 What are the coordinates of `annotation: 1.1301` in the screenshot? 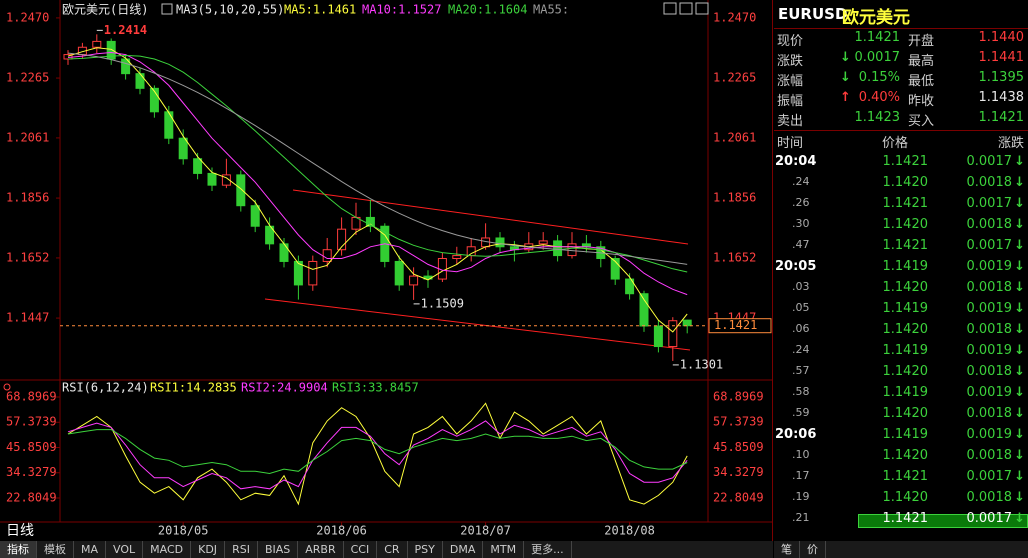 It's located at (701, 364).